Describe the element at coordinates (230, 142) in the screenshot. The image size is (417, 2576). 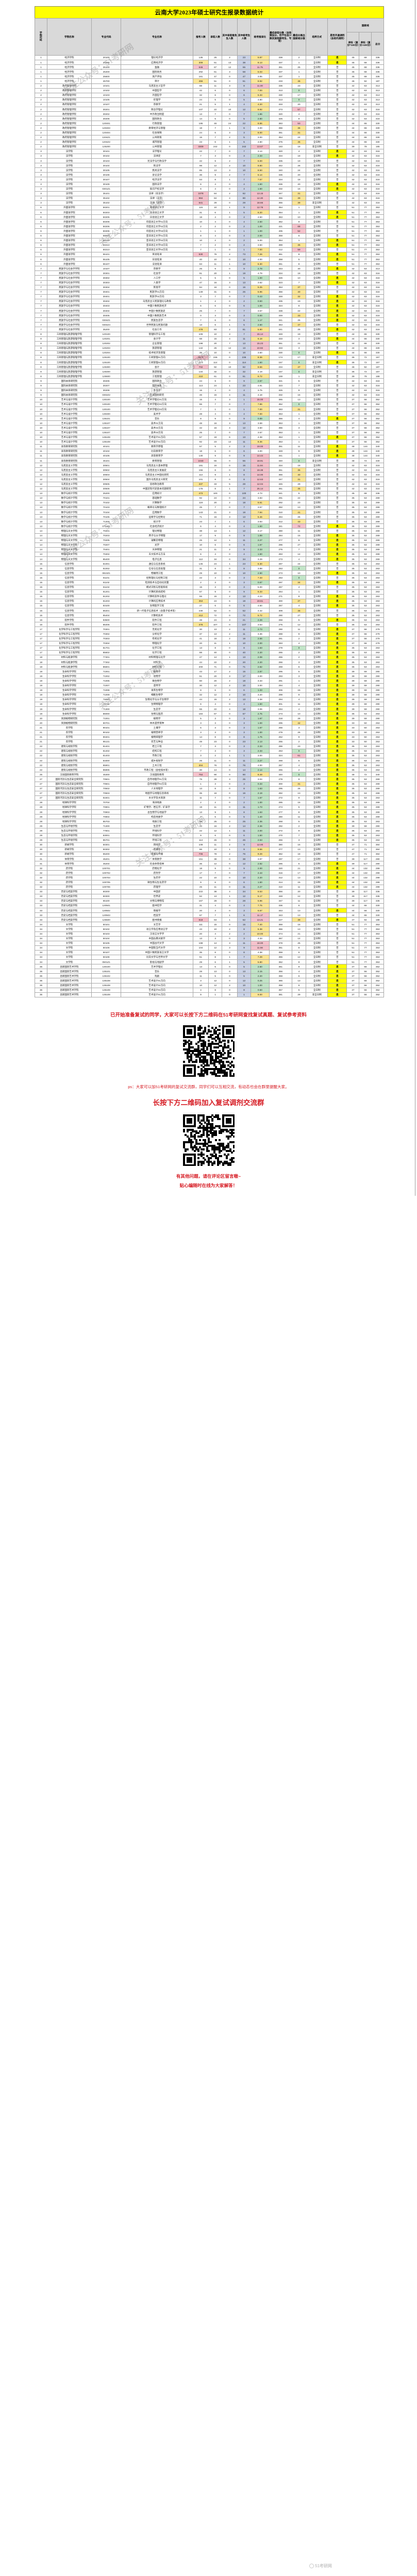
I see `cell-exempt: 1` at that location.